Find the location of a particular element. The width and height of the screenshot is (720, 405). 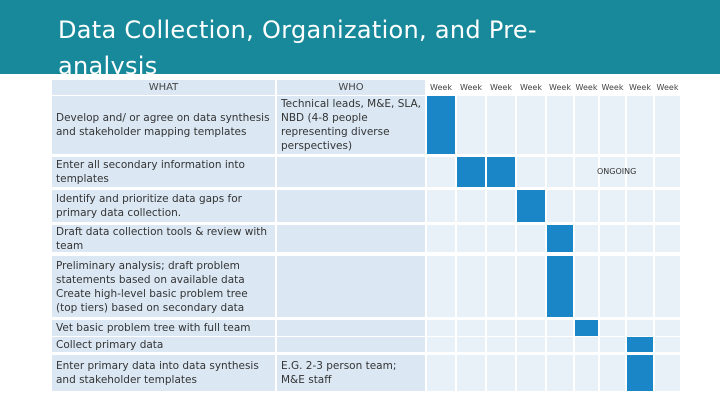

what-cell: Vet basic problem tree with full team is located at coordinates (163, 328).